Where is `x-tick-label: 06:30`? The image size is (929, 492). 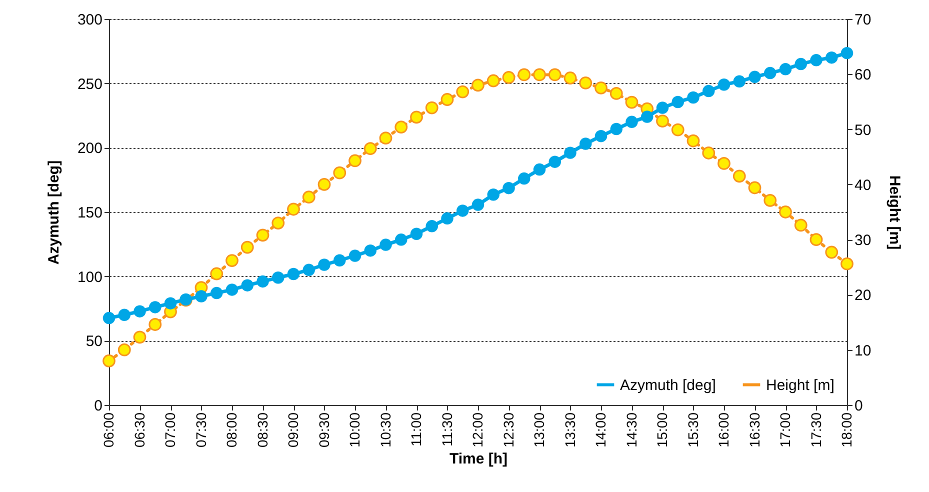
x-tick-label: 06:30 is located at coordinates (139, 430).